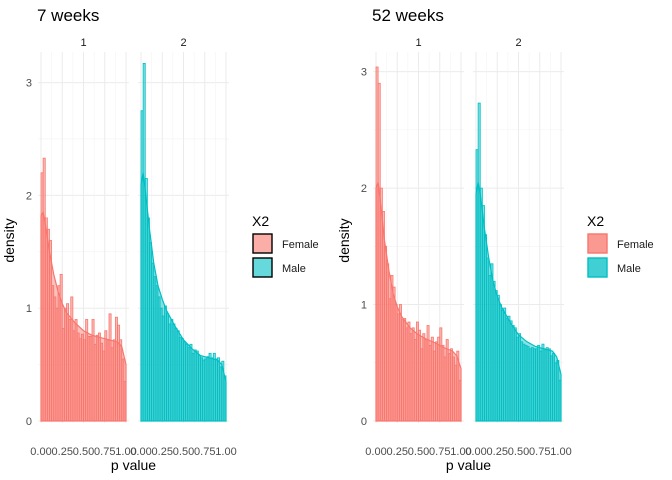 The width and height of the screenshot is (672, 480). I want to click on chart-title: 52 weeks, so click(408, 15).